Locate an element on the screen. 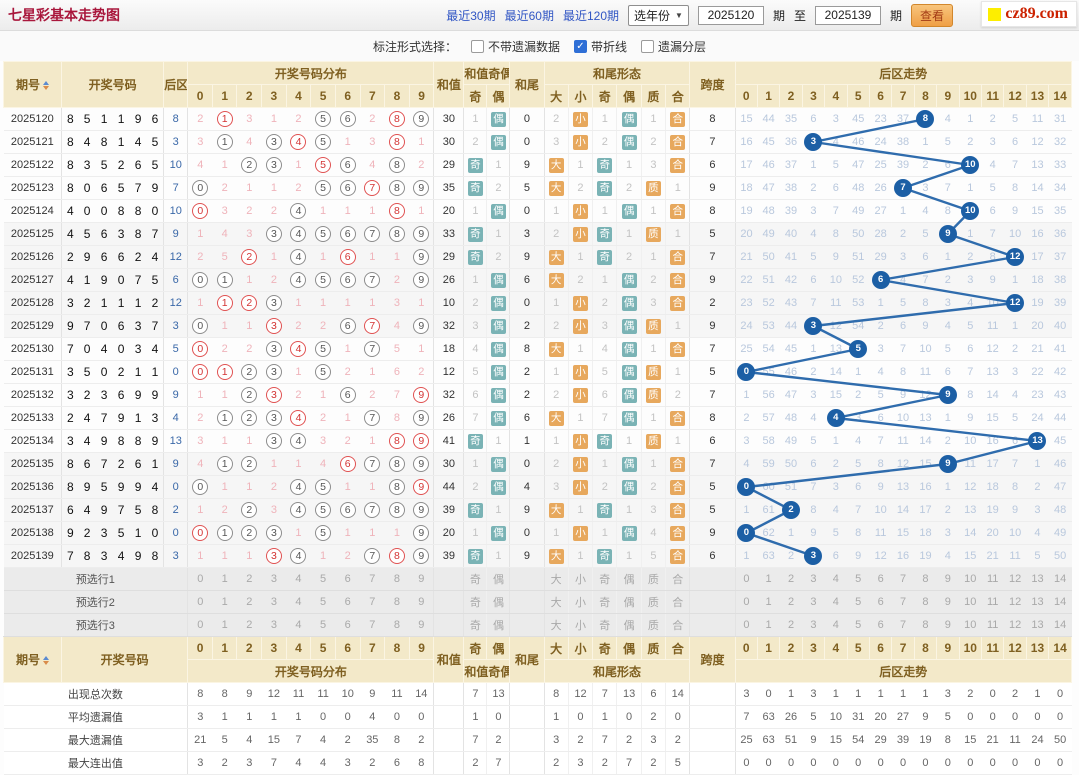 The height and width of the screenshot is (775, 1079). link-recent-30: 最近30期 is located at coordinates (471, 15).